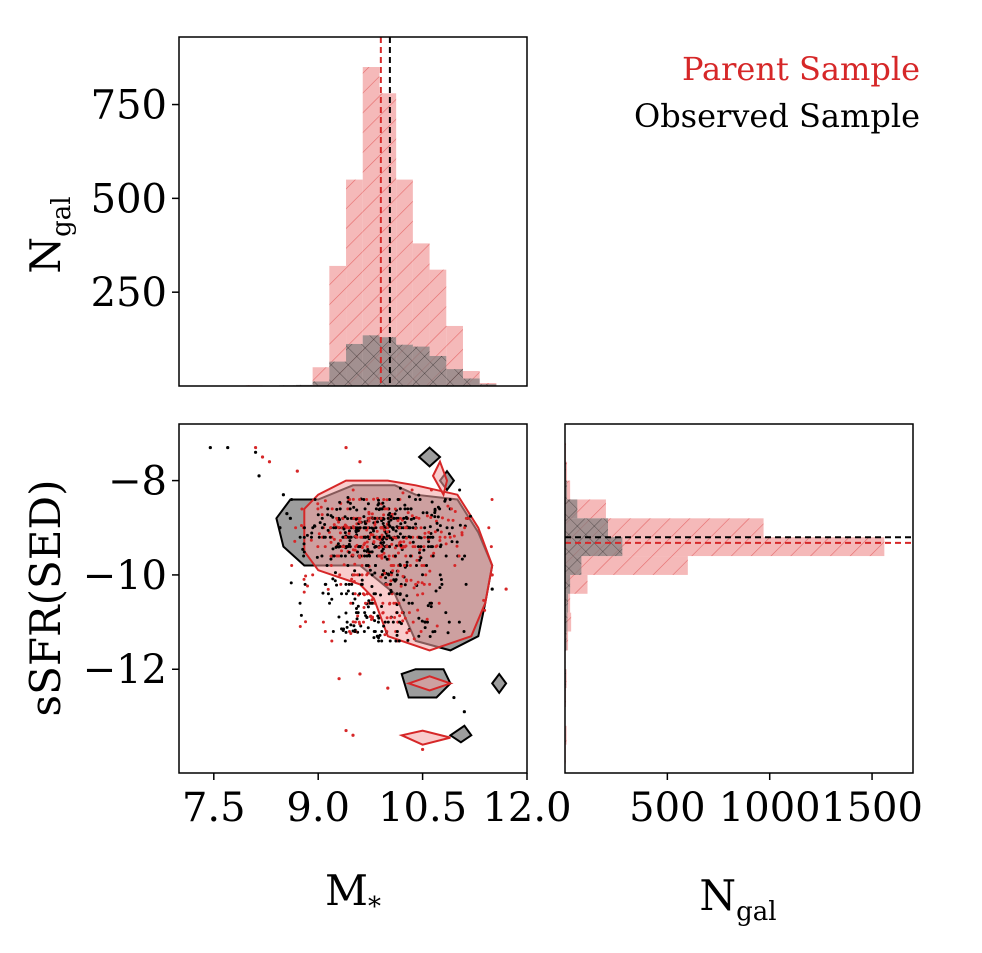 The height and width of the screenshot is (953, 982). What do you see at coordinates (770, 808) in the screenshot?
I see `right-x-tick-label: 1000` at bounding box center [770, 808].